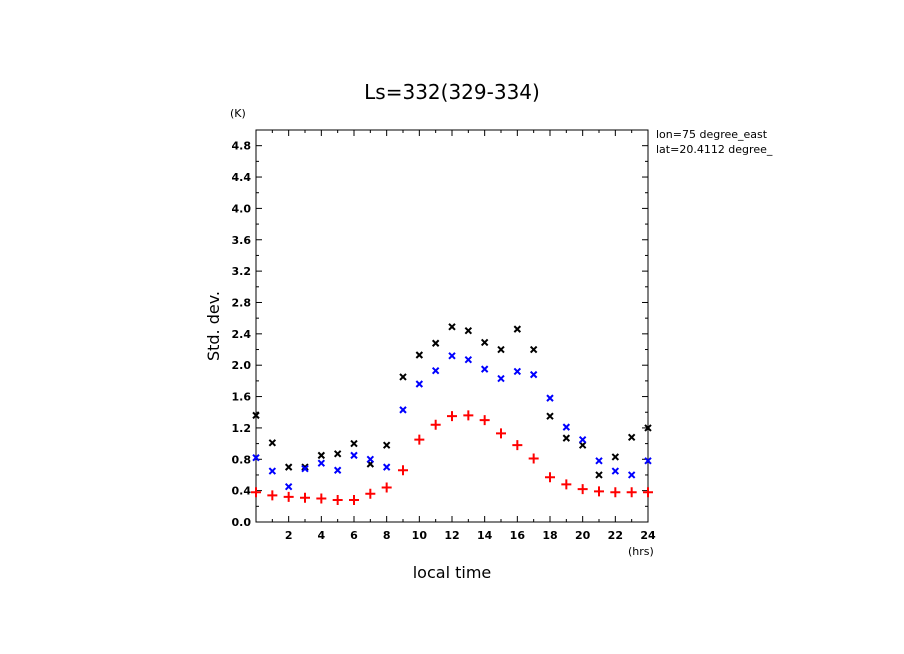 The width and height of the screenshot is (904, 654). I want to click on x-tick-label: 12, so click(451, 535).